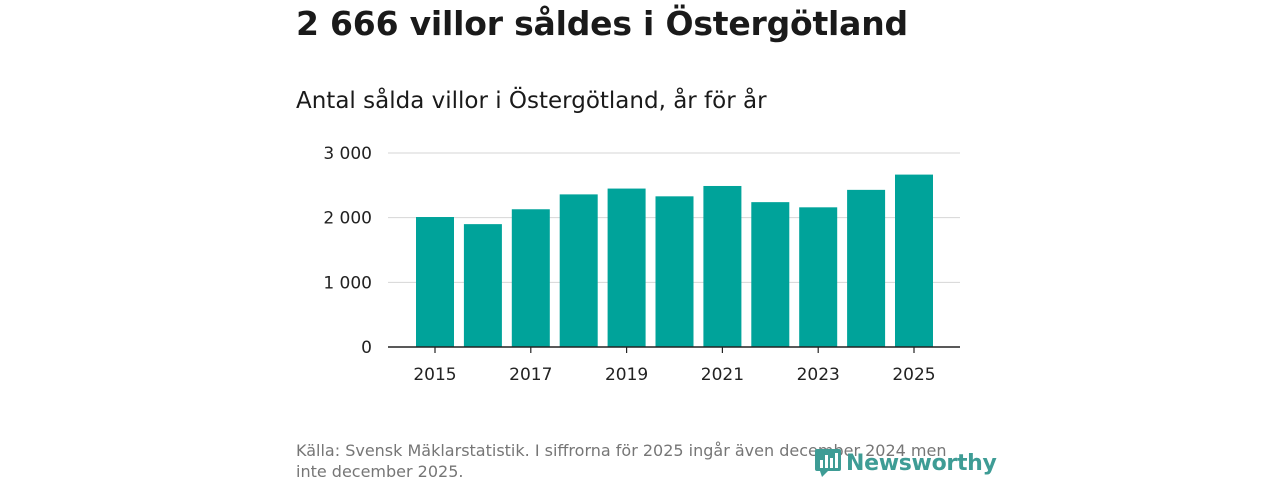 The height and width of the screenshot is (482, 1280). What do you see at coordinates (828, 463) in the screenshot?
I see `newsworthy-logo-icon` at bounding box center [828, 463].